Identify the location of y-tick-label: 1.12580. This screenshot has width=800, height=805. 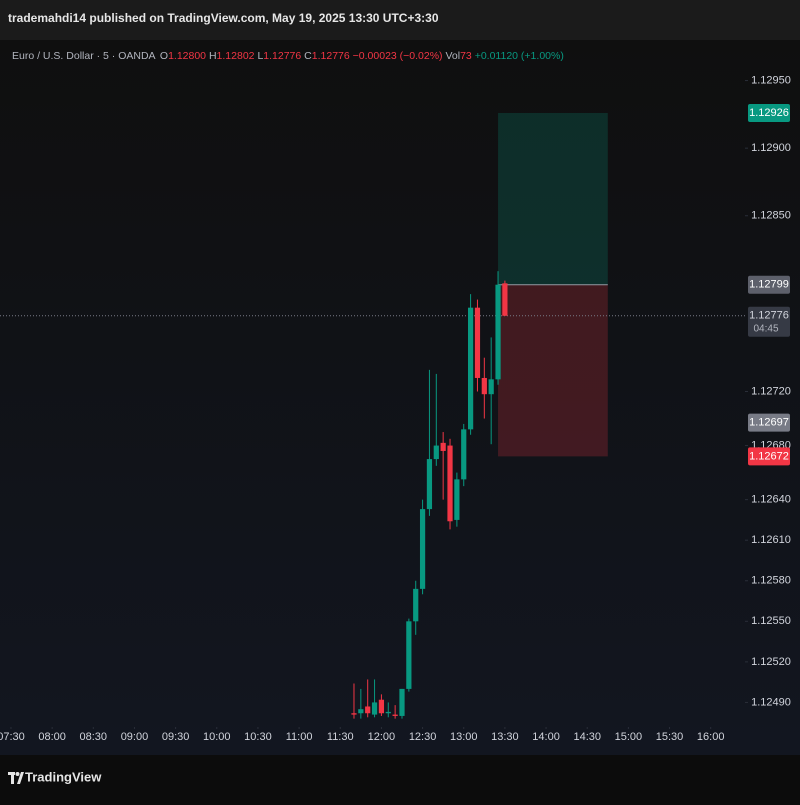
(771, 581).